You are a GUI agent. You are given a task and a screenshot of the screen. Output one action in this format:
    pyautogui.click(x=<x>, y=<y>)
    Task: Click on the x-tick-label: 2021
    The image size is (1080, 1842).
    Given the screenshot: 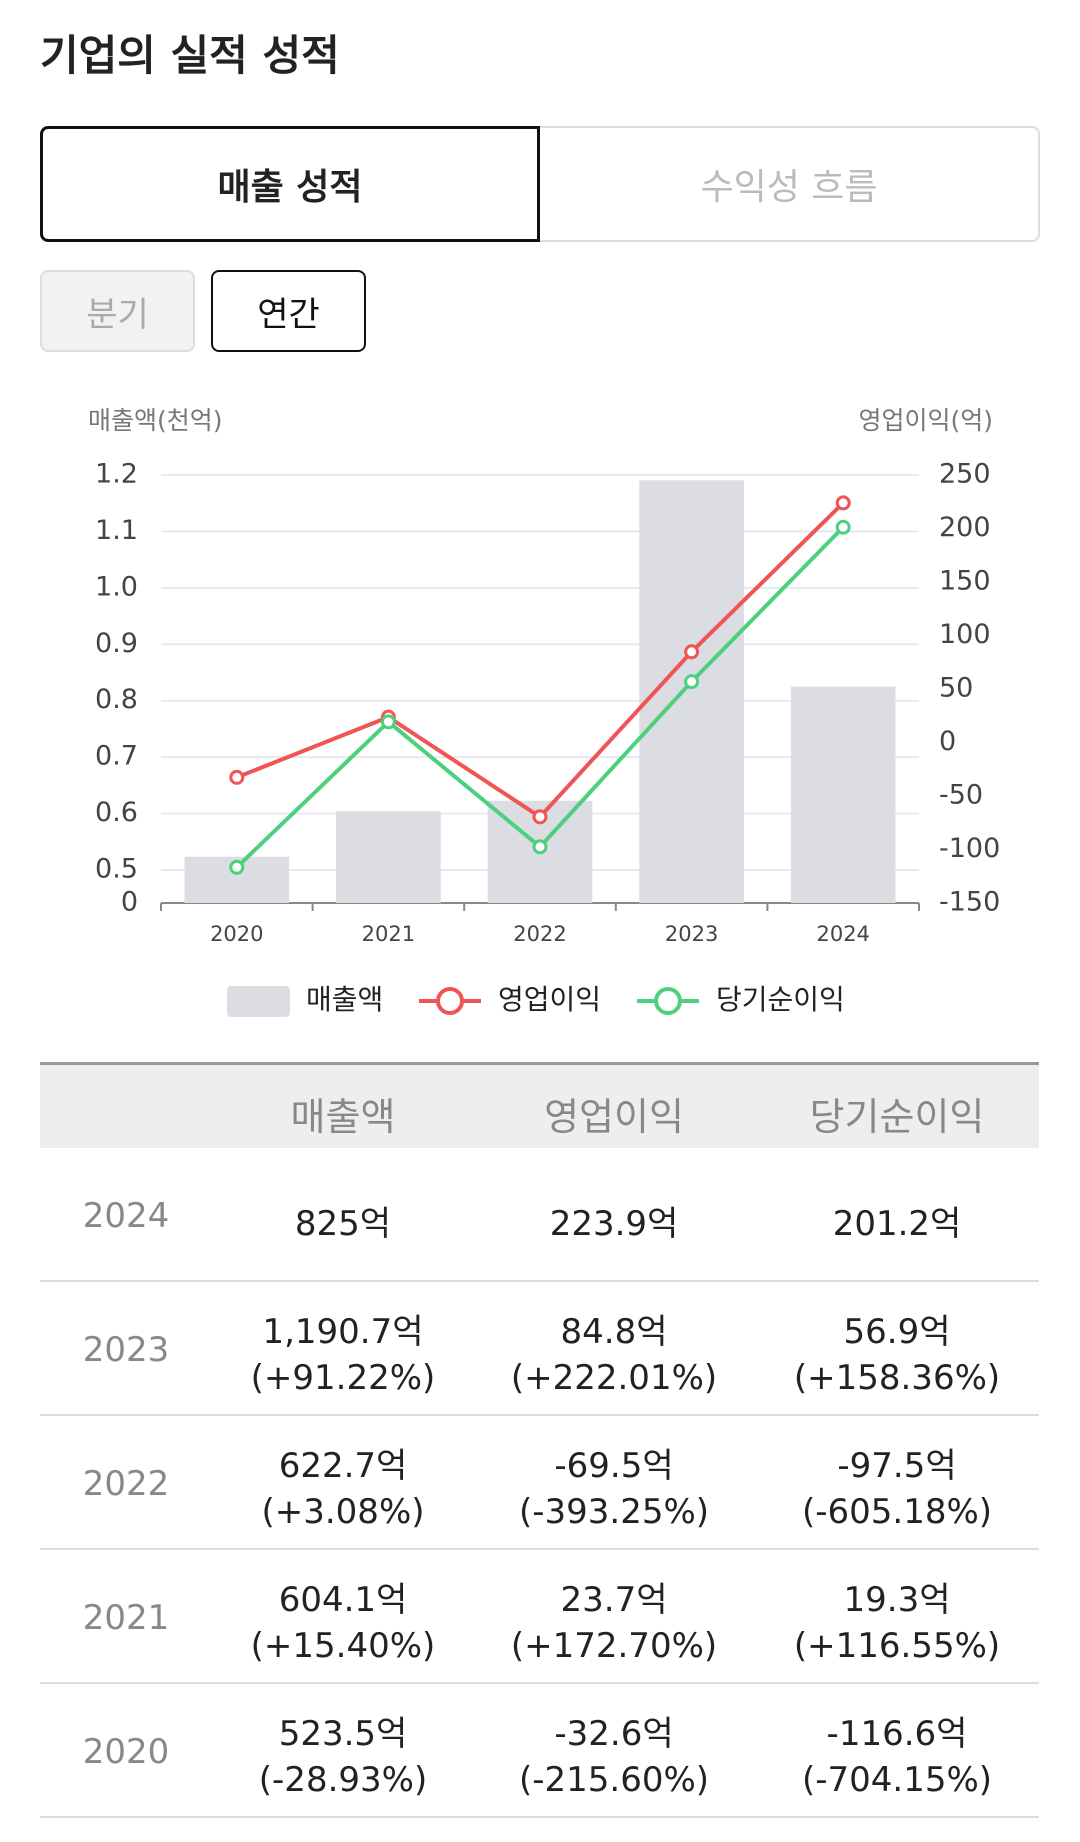 What is the action you would take?
    pyautogui.click(x=388, y=934)
    